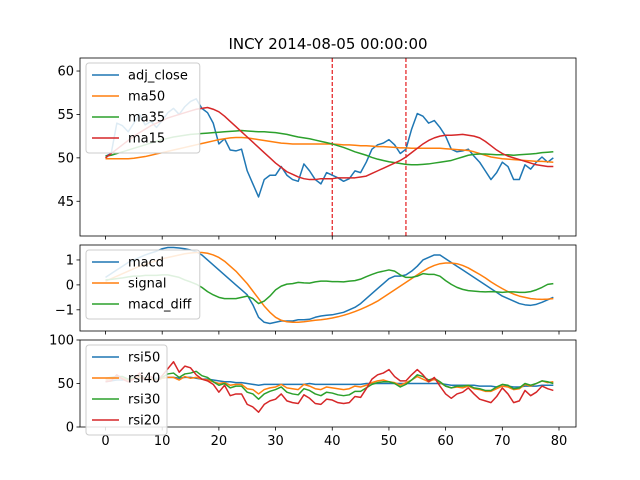 The width and height of the screenshot is (640, 480). Describe the element at coordinates (144, 421) in the screenshot. I see `legend-label: rsi20` at that location.